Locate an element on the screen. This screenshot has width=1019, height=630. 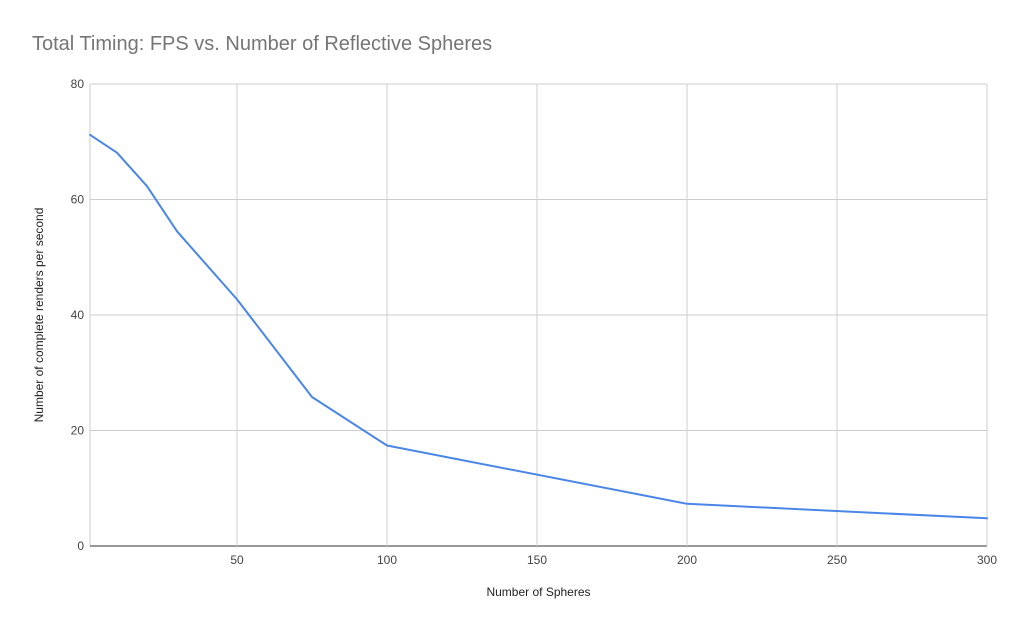
x-tick-label: 250 is located at coordinates (837, 560).